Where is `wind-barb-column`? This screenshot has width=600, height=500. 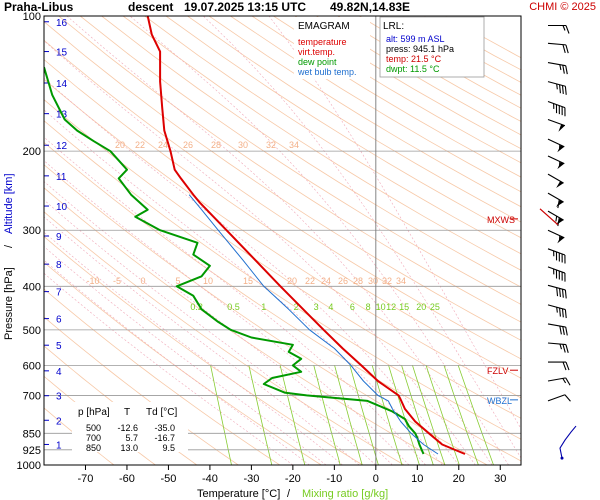
wind-barb-column is located at coordinates (558, 242).